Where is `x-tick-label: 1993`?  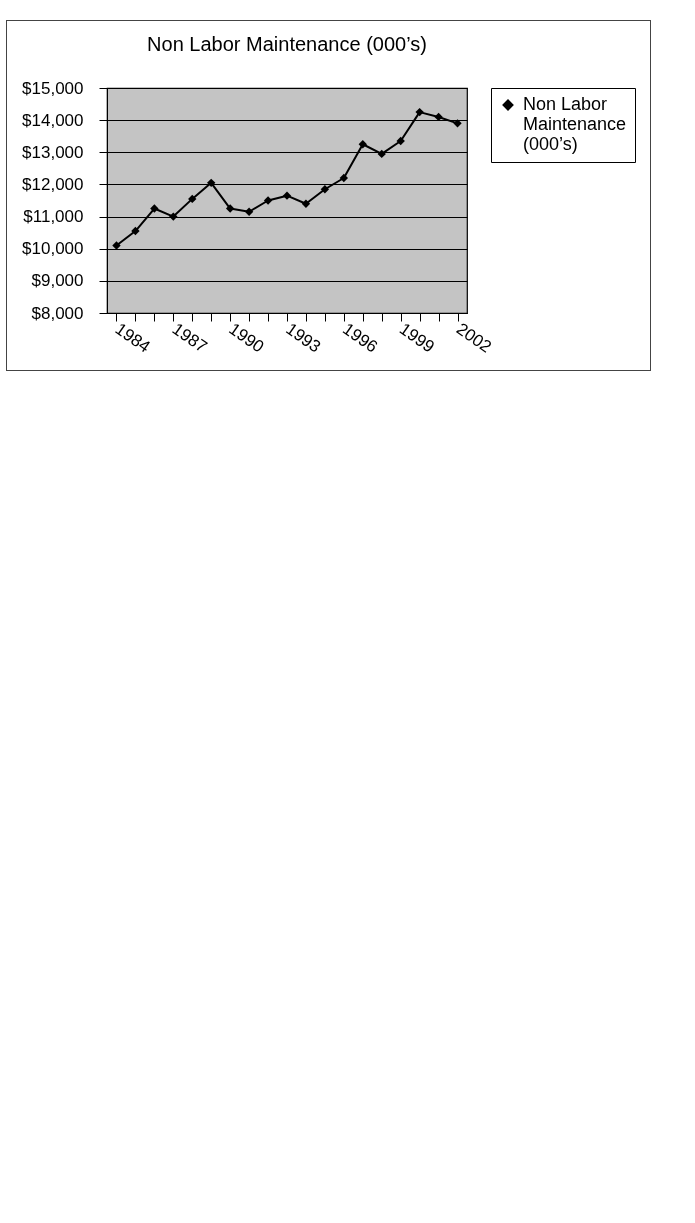 x-tick-label: 1993 is located at coordinates (303, 338).